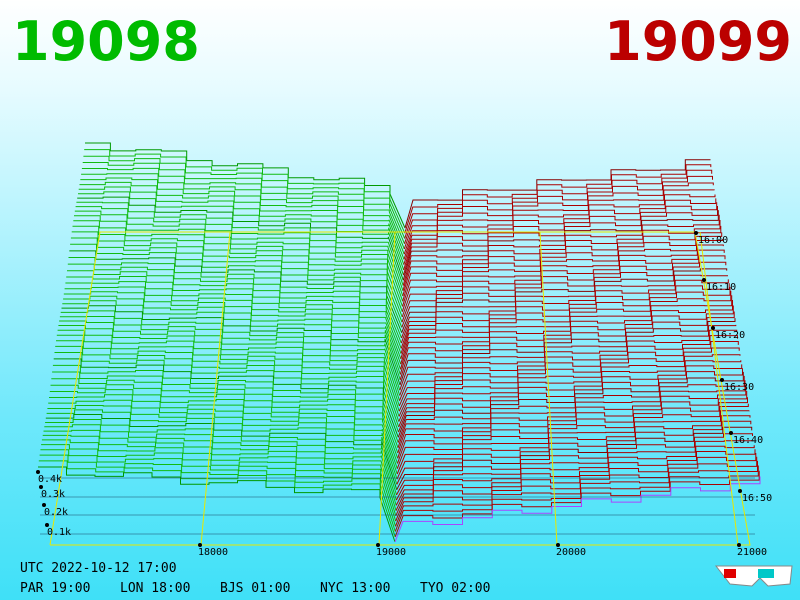  Describe the element at coordinates (59, 532) in the screenshot. I see `depth-label: 0.1k` at that location.